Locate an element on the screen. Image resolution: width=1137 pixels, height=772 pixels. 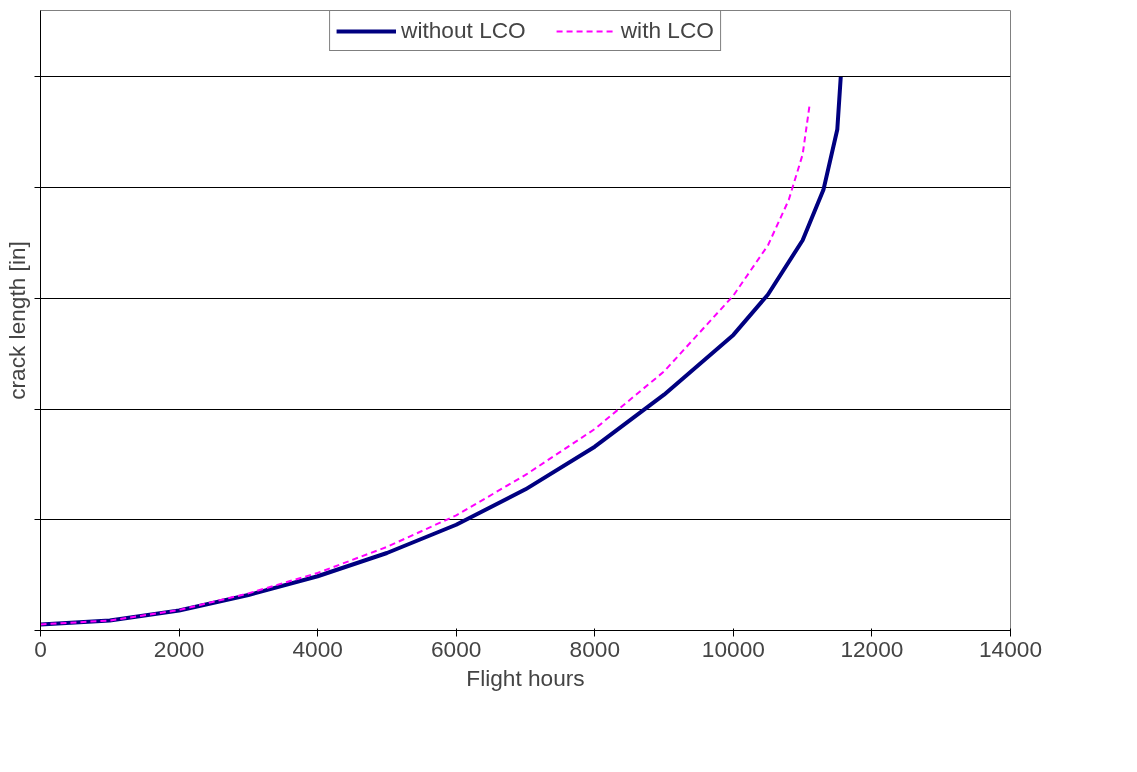
x-tick-label: 4000 is located at coordinates (317, 648).